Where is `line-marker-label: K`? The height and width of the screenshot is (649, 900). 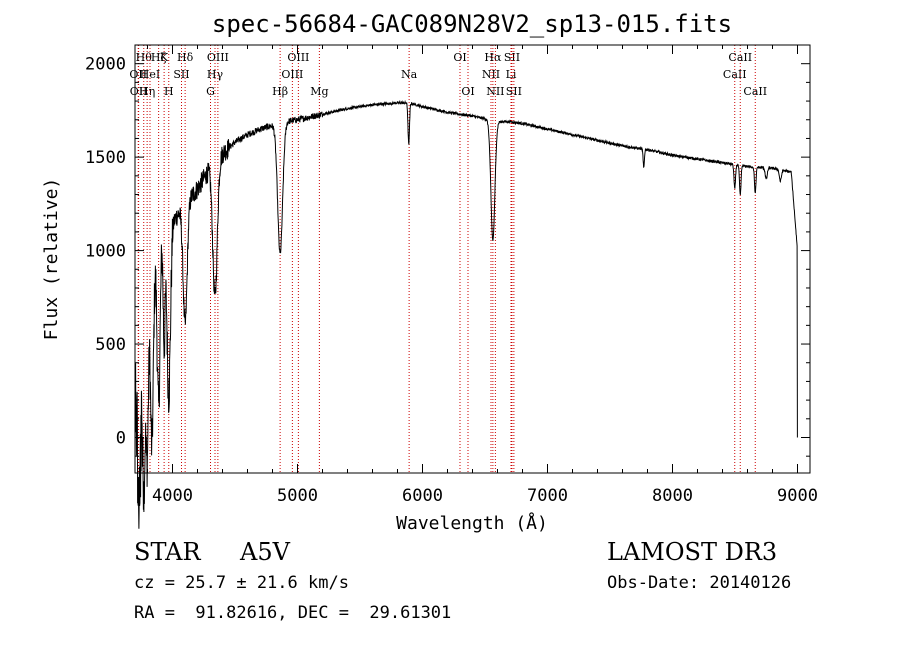 line-marker-label: K is located at coordinates (164, 57).